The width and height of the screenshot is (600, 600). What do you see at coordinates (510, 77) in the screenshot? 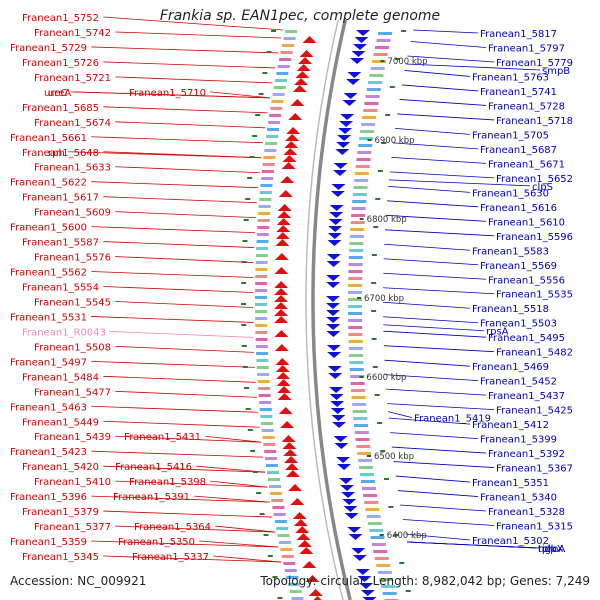
I see `right-gene-label: Franean1_5763` at bounding box center [510, 77].